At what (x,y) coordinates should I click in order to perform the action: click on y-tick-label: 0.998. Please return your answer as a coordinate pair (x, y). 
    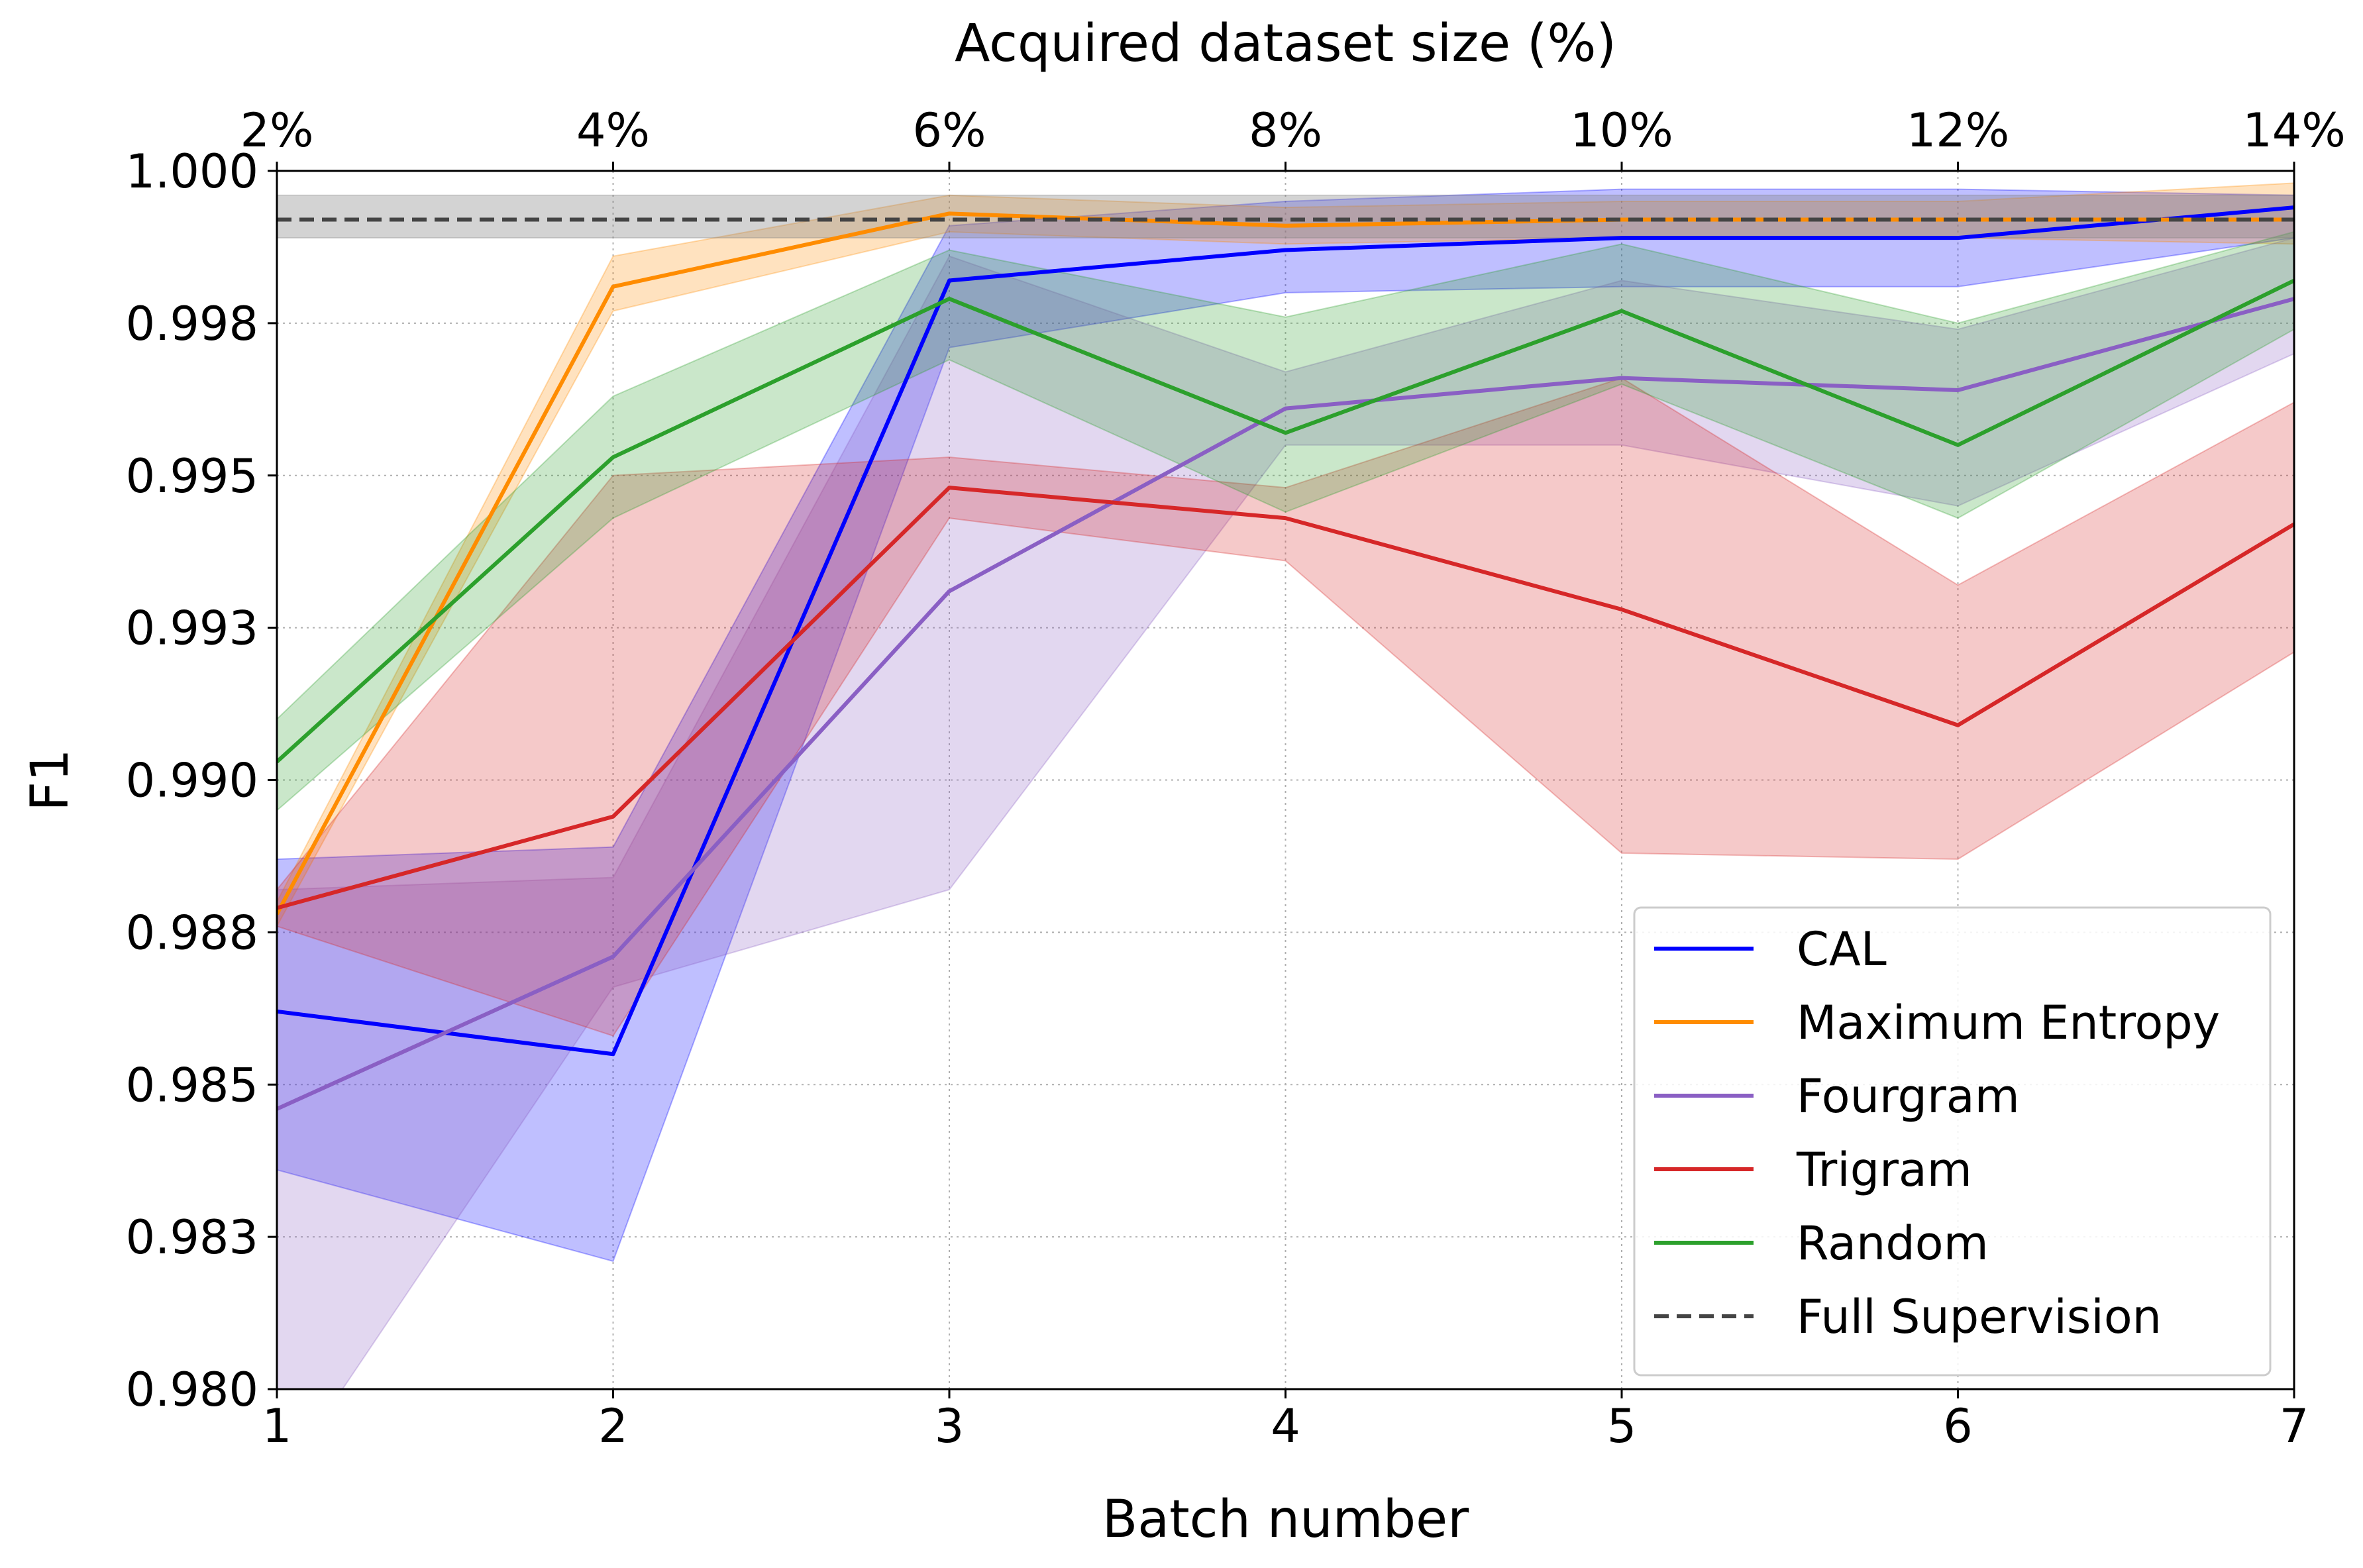
    Looking at the image, I should click on (192, 324).